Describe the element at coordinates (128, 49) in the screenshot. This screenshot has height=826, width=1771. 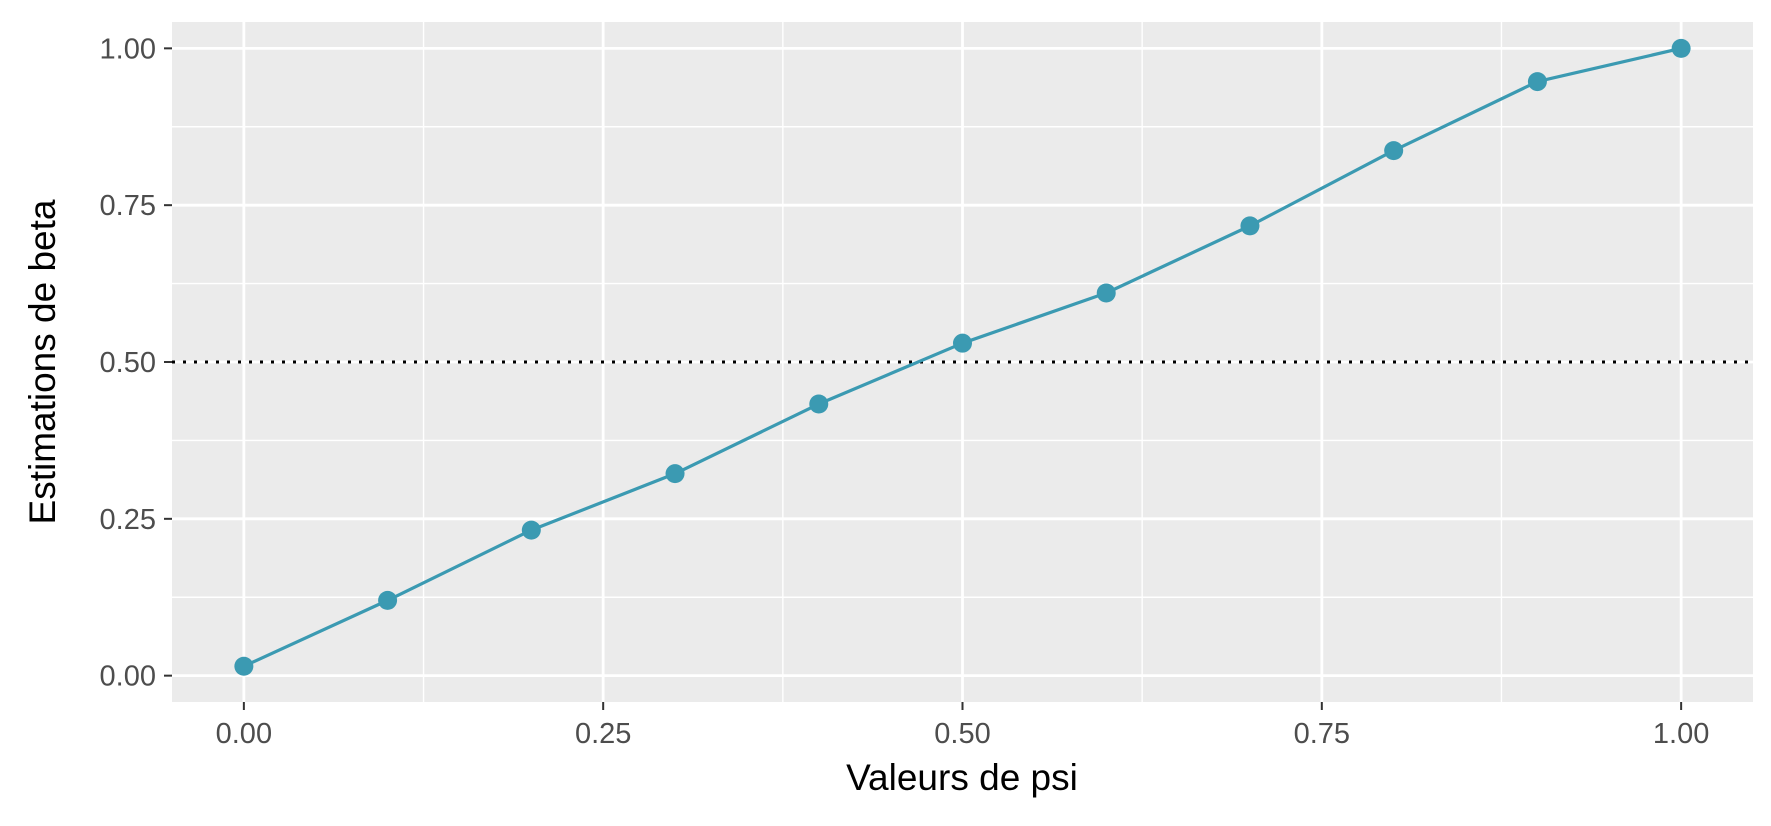
I see `y-tick-label: 1.00` at that location.